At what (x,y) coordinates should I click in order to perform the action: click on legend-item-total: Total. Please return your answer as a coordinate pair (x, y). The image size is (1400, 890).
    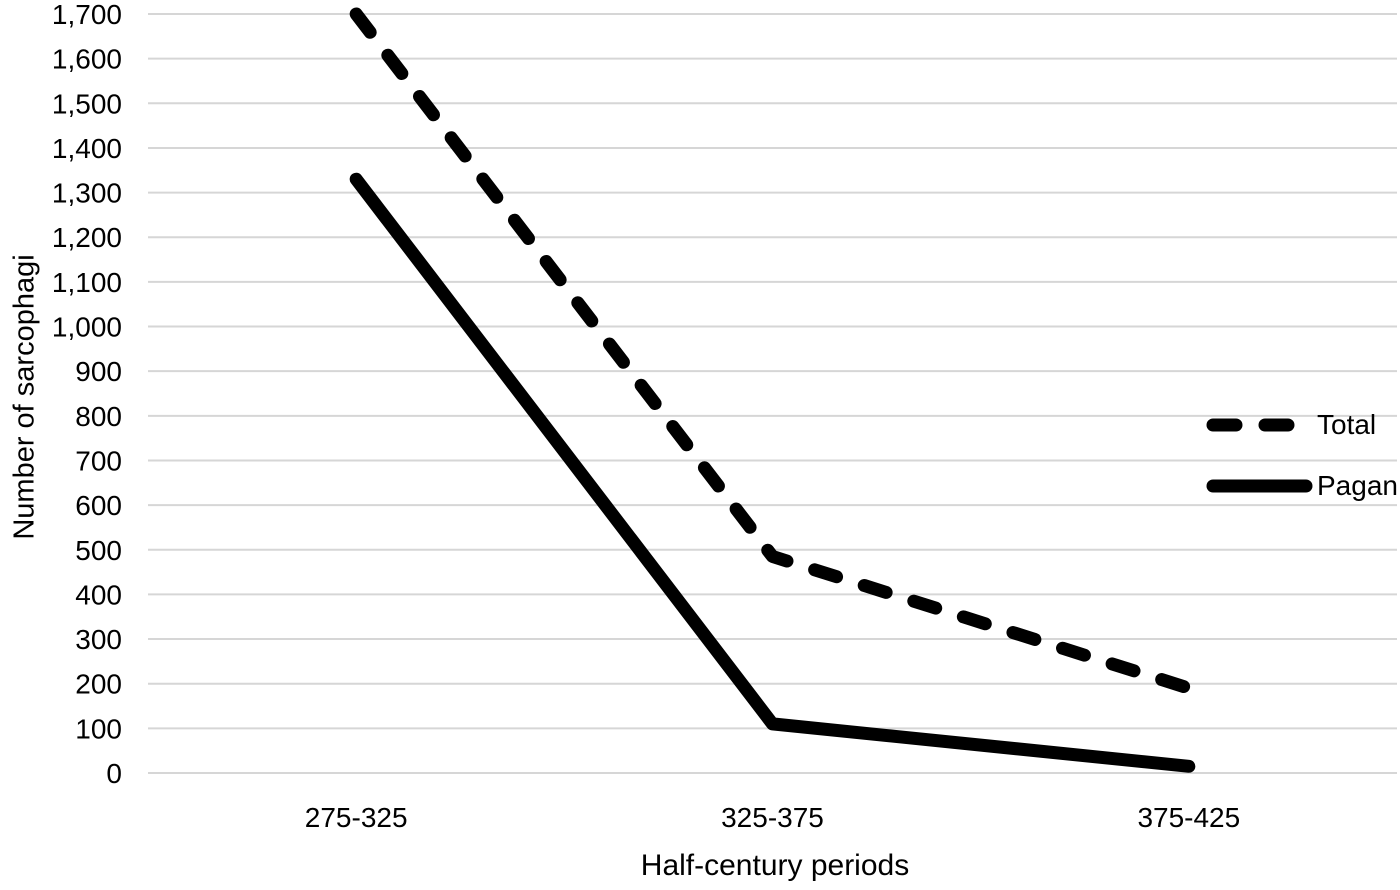
    Looking at the image, I should click on (1290, 425).